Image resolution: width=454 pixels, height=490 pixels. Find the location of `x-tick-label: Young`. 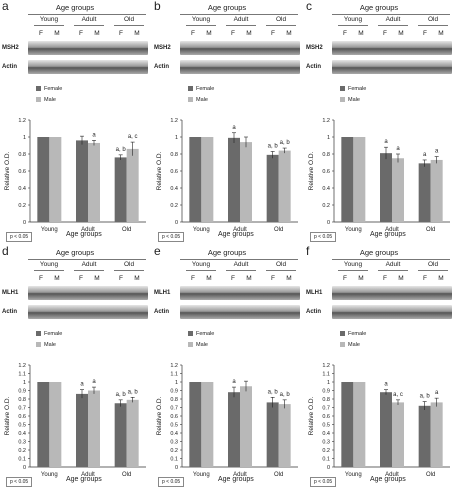

x-tick-label: Young is located at coordinates (353, 230).